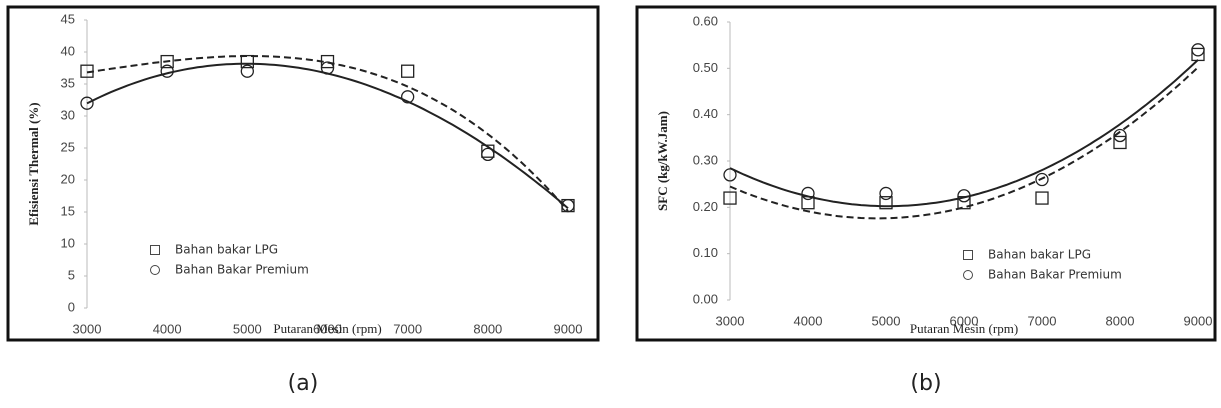 This screenshot has width=1221, height=408. I want to click on y-tick-label: 0, so click(71, 306).